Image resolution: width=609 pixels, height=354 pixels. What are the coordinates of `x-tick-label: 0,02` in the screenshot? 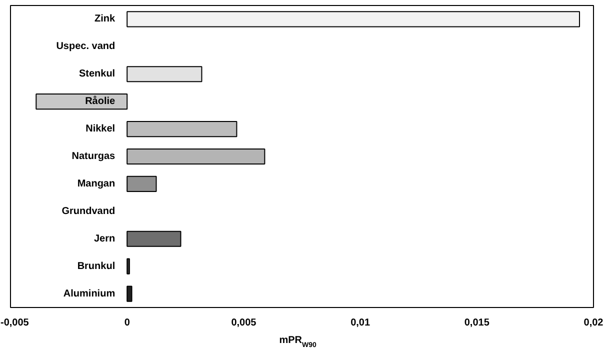 It's located at (594, 323).